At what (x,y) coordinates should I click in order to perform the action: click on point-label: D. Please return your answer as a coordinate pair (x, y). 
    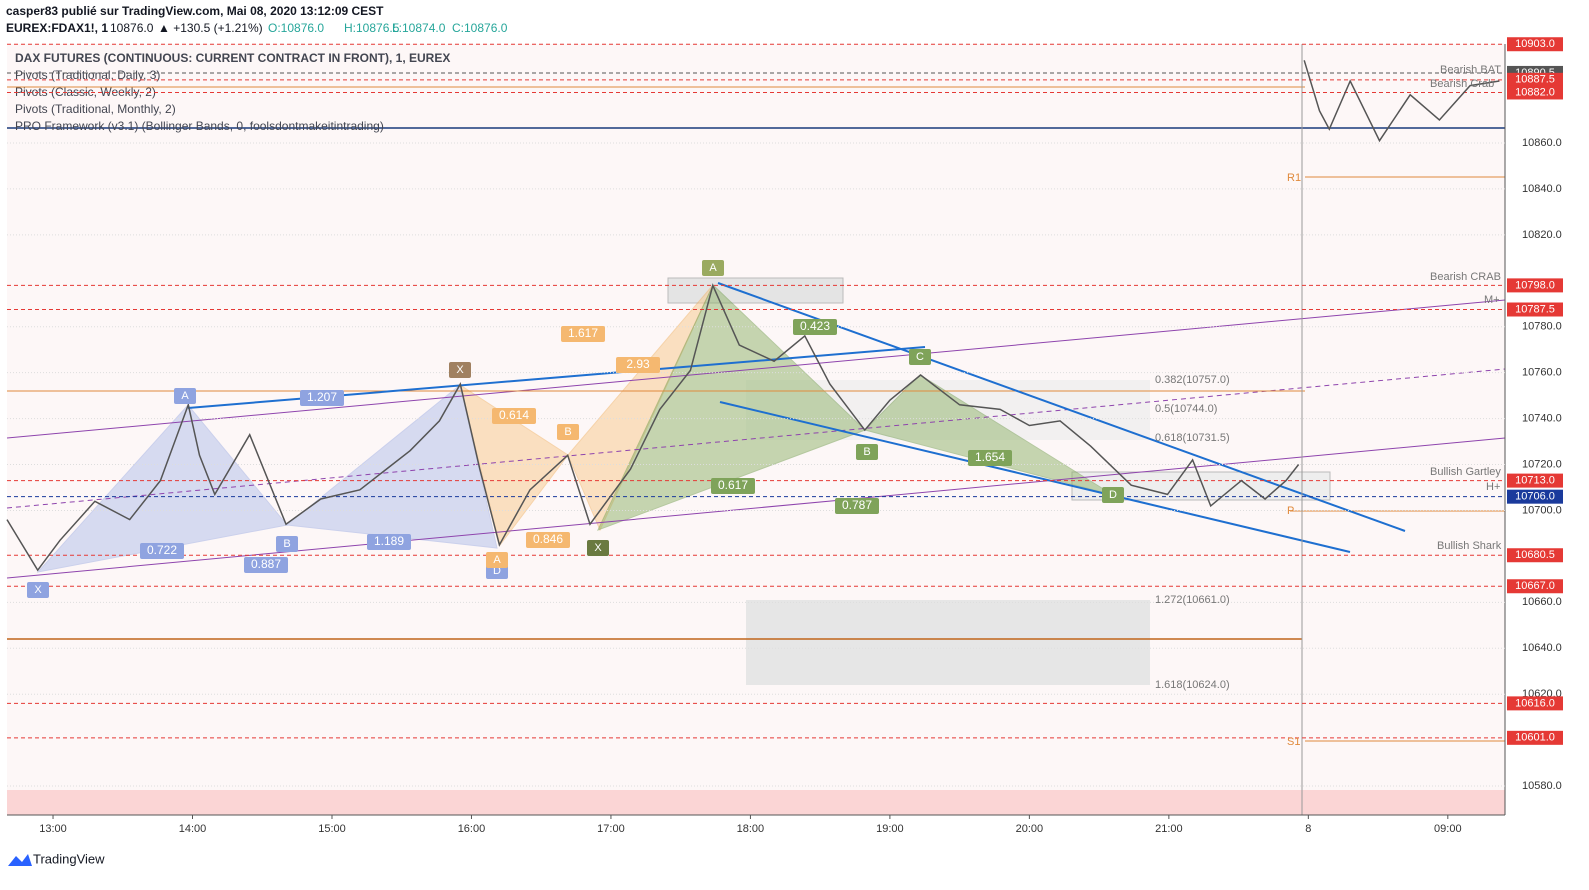
    Looking at the image, I should click on (1113, 495).